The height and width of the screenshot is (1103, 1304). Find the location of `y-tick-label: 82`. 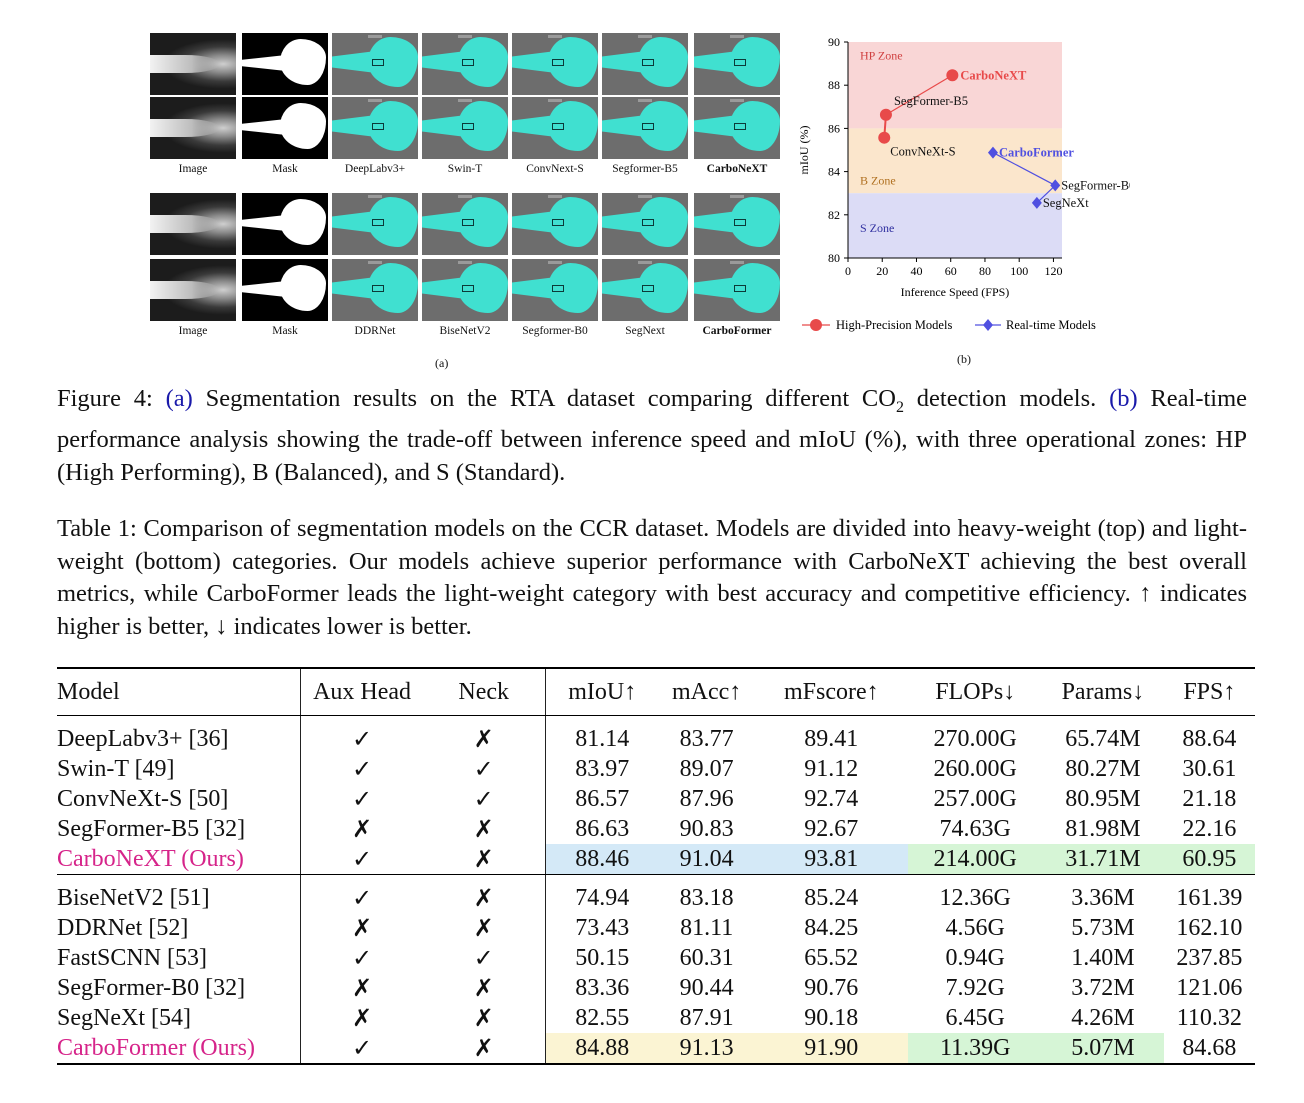

y-tick-label: 82 is located at coordinates (834, 215).